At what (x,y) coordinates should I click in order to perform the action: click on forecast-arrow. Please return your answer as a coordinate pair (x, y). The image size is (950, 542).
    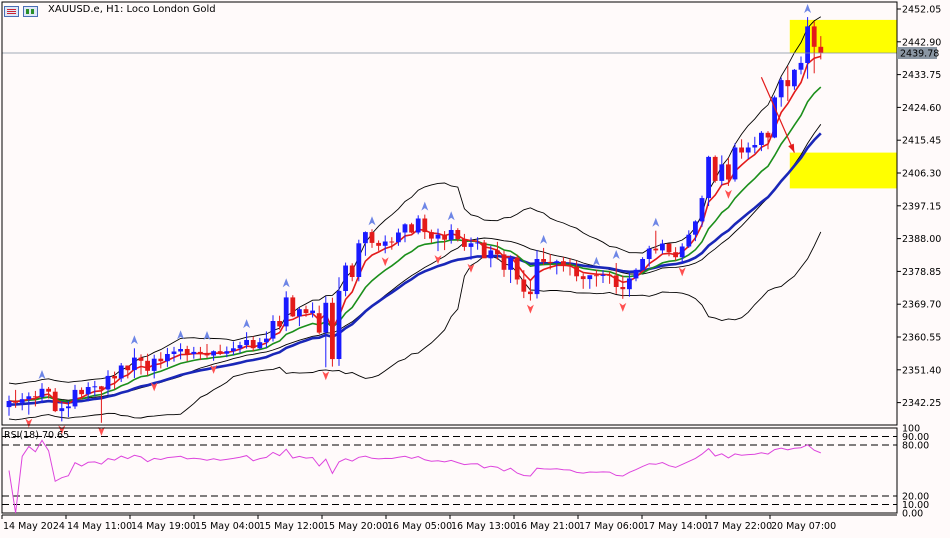
    Looking at the image, I should click on (777, 115).